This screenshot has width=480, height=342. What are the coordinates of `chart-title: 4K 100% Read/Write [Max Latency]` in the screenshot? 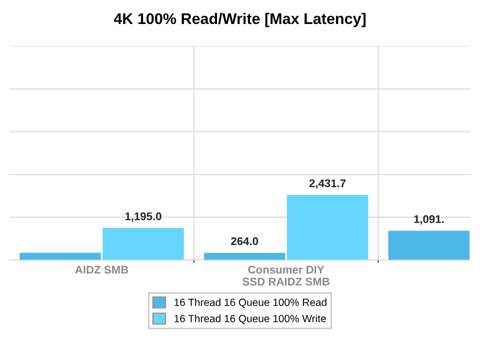 It's located at (240, 20).